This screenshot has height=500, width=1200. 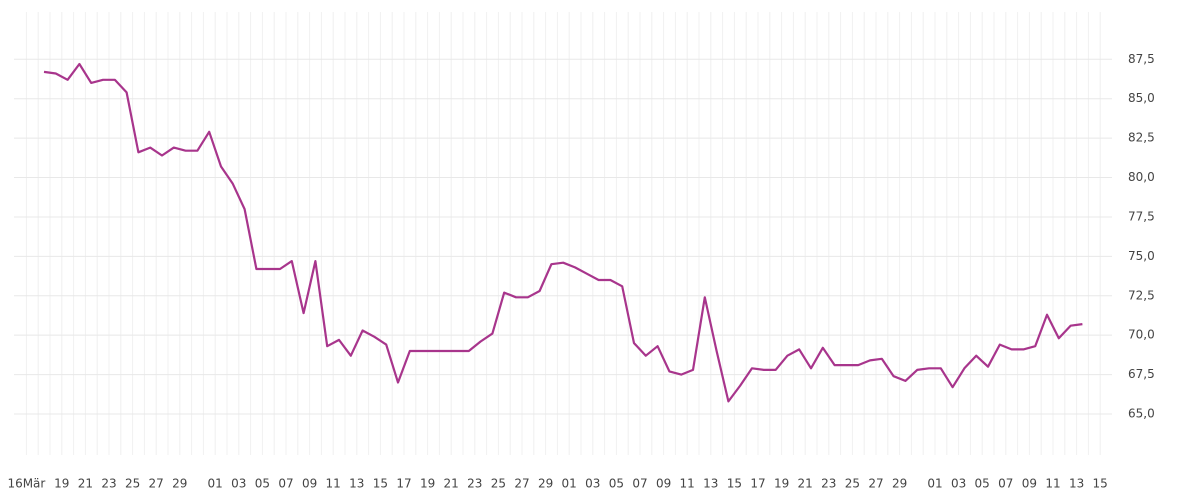 I want to click on y-tick-label: 82,5, so click(x=1141, y=138).